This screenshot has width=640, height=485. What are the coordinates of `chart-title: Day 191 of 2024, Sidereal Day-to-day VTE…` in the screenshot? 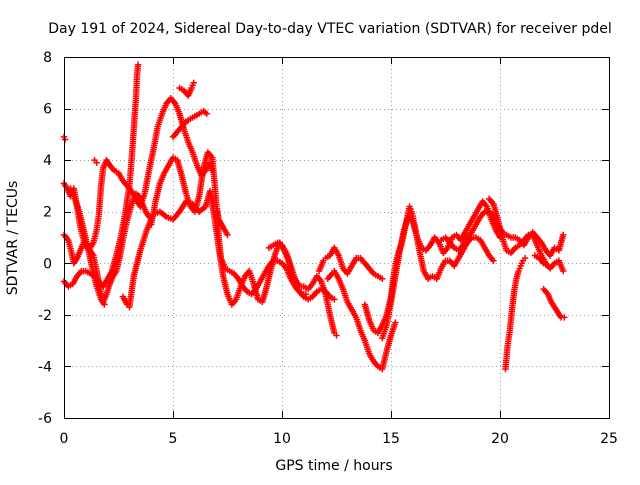 It's located at (330, 29).